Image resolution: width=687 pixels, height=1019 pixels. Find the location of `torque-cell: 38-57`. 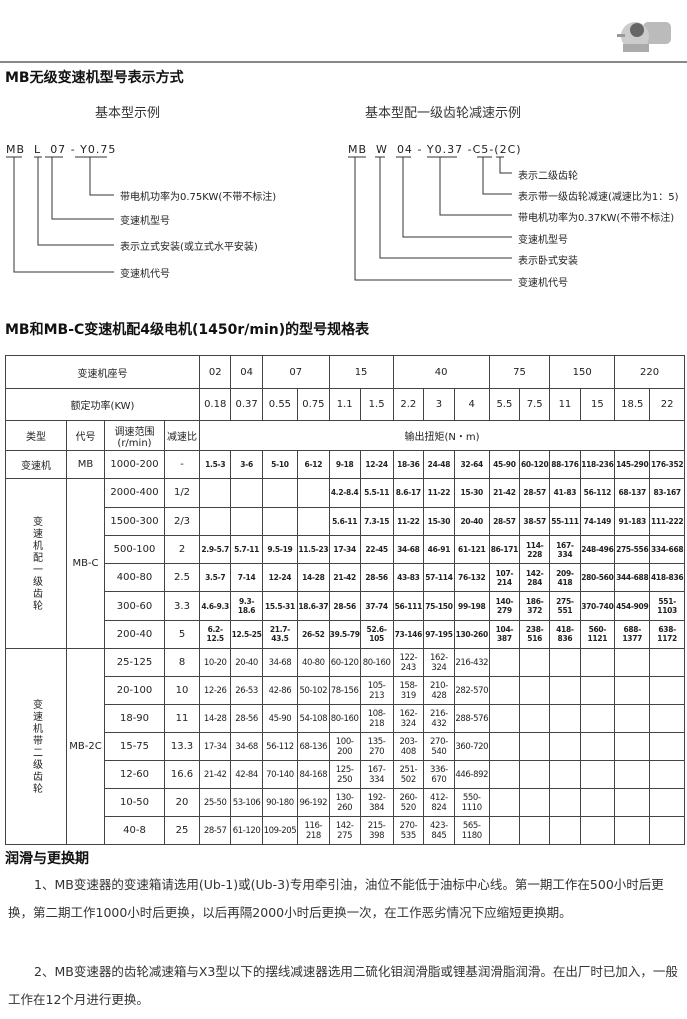

torque-cell: 38-57 is located at coordinates (535, 521).